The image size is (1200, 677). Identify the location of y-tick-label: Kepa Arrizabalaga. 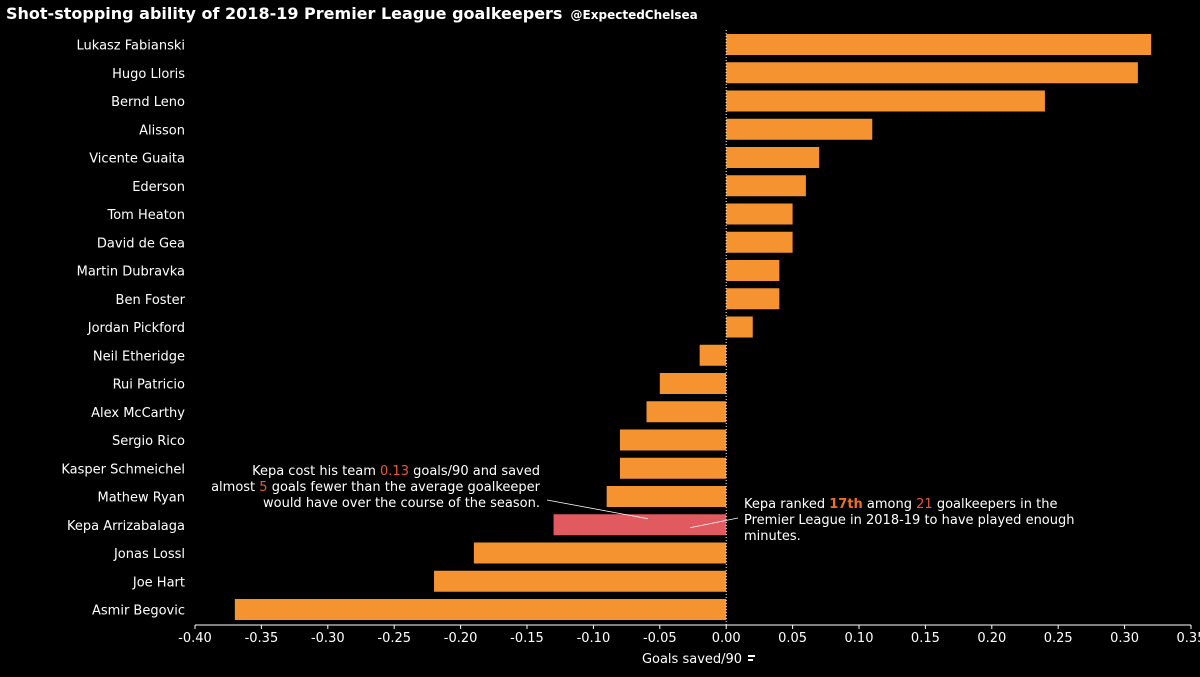
(126, 526).